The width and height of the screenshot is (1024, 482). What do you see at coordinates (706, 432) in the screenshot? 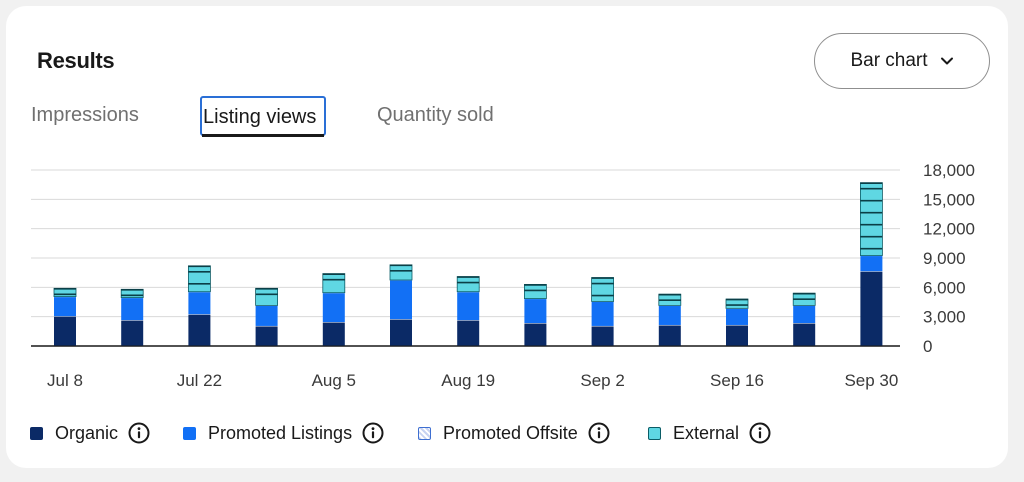
I see `legend-label-external: External` at bounding box center [706, 432].